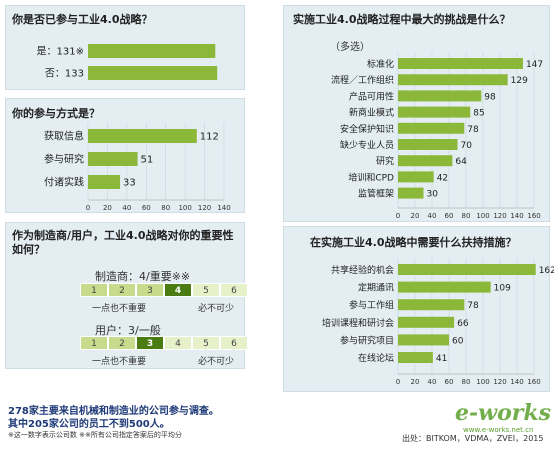 The image size is (554, 449). What do you see at coordinates (385, 161) in the screenshot?
I see `category-label-2-6: 研究` at bounding box center [385, 161].